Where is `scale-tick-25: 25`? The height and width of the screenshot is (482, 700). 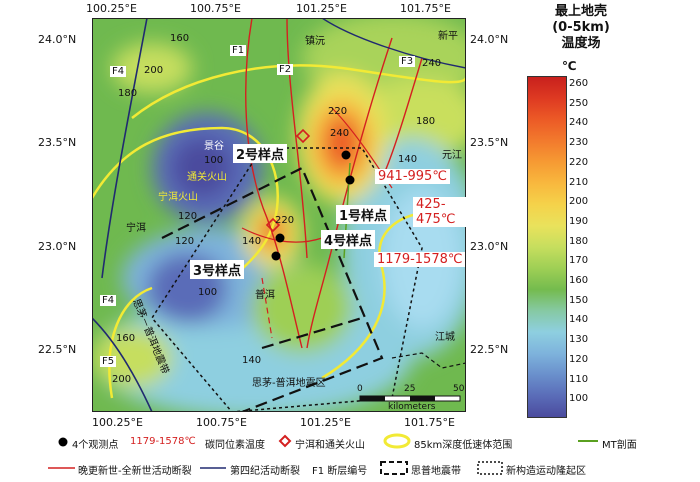
scale-tick-25: 25 is located at coordinates (410, 389).